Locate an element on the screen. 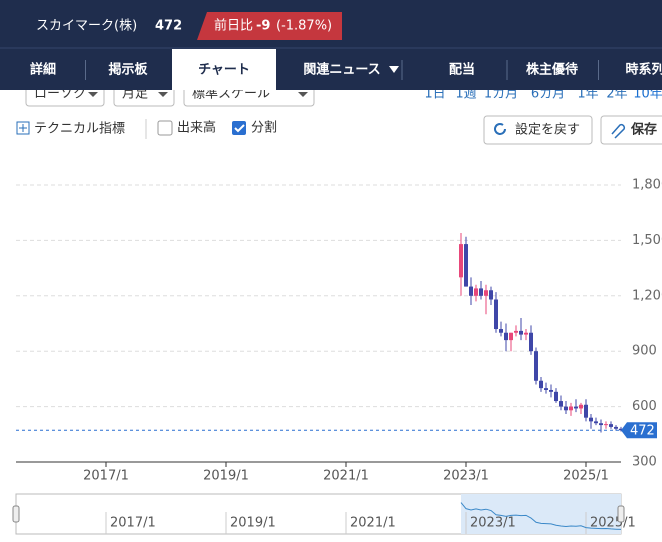 This screenshot has height=542, width=662. change-pct: (-1.87%) is located at coordinates (304, 26).